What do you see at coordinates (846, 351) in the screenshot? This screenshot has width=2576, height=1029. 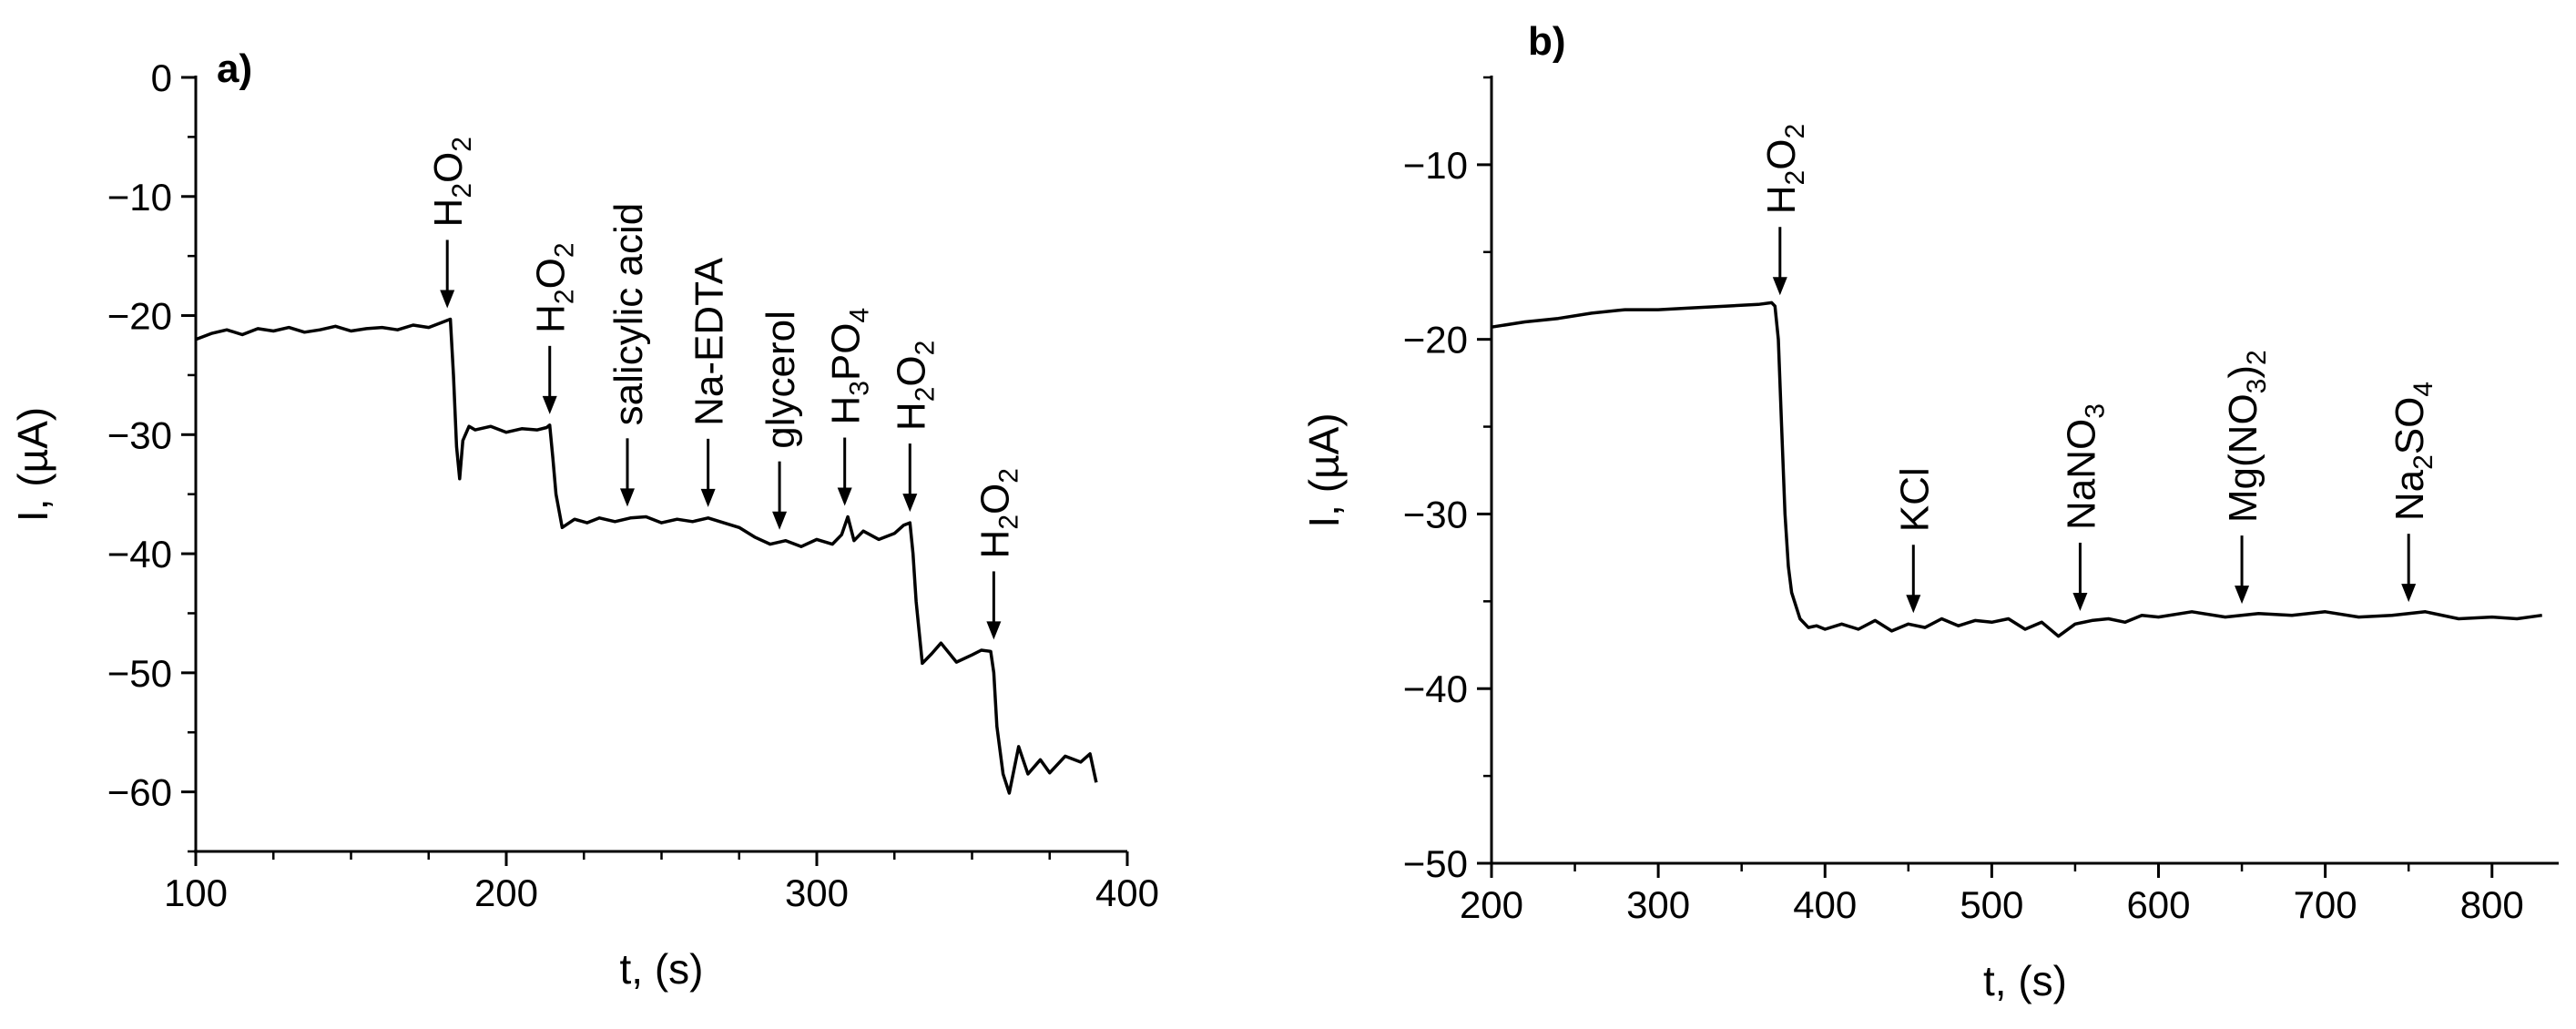 I see `label-text: PO` at bounding box center [846, 351].